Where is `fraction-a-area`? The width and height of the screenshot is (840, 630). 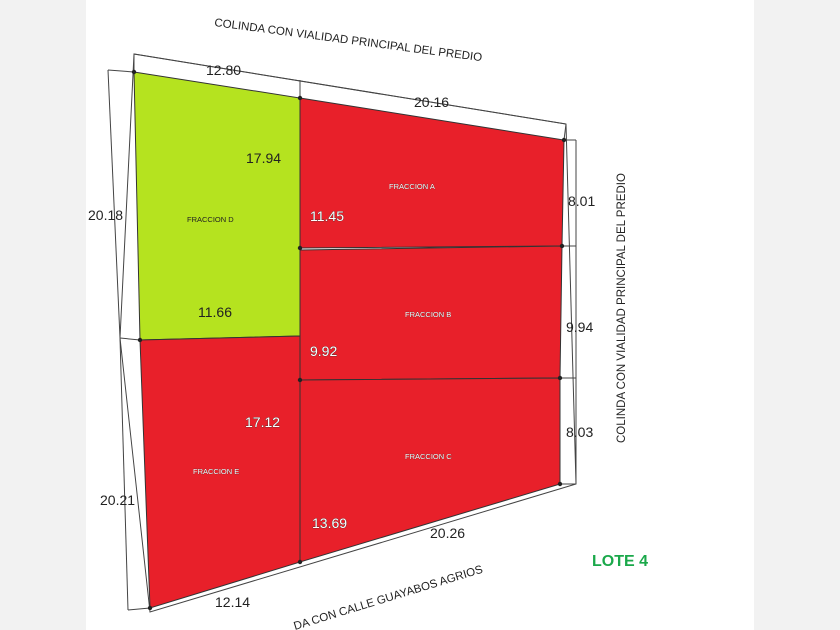
fraction-a-area is located at coordinates (432, 173).